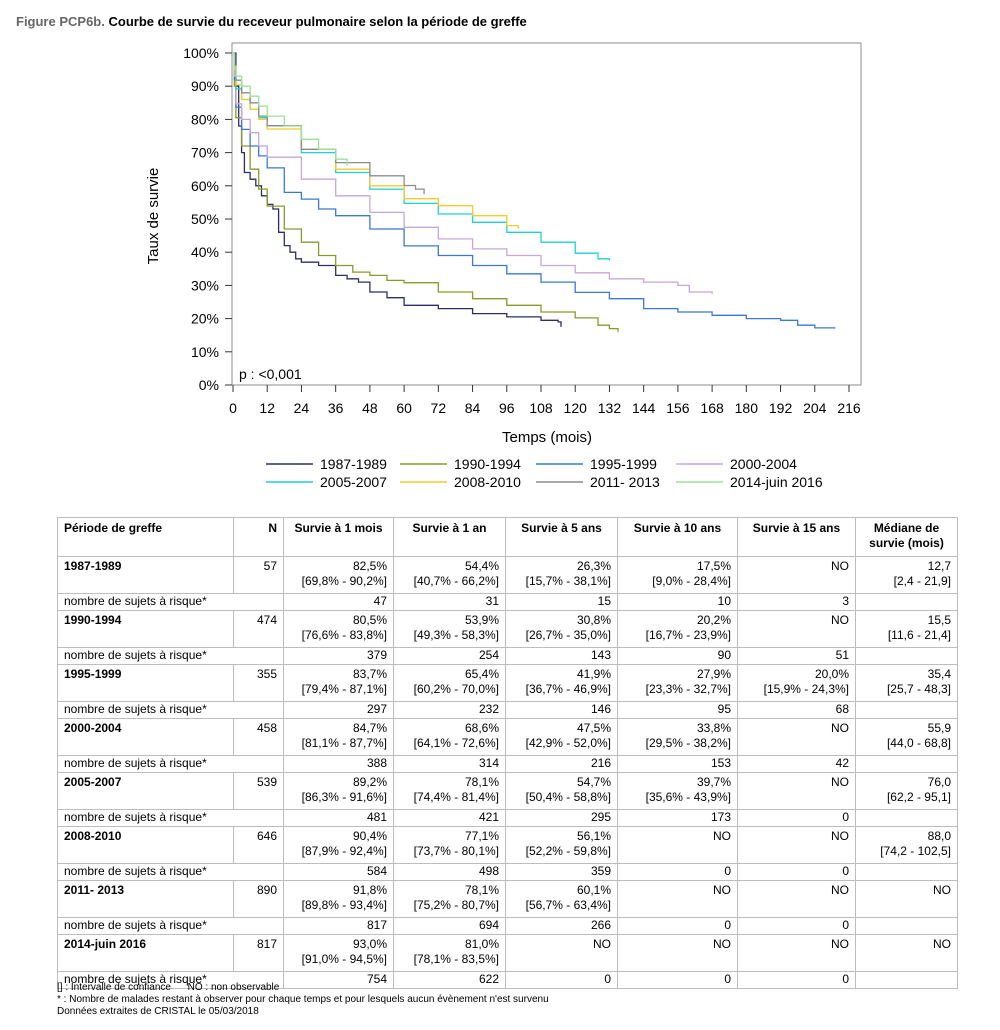 The height and width of the screenshot is (1030, 1000). I want to click on series-line-1990-1994, so click(426, 192).